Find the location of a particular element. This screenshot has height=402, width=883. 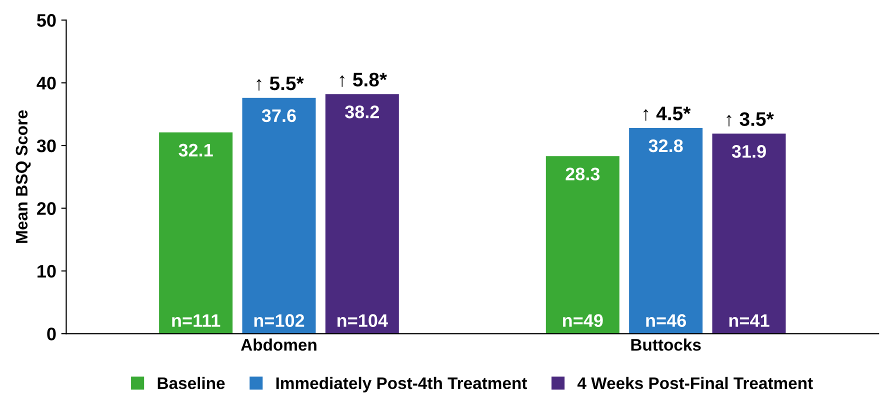

y-tick-label: 0 is located at coordinates (51, 334).